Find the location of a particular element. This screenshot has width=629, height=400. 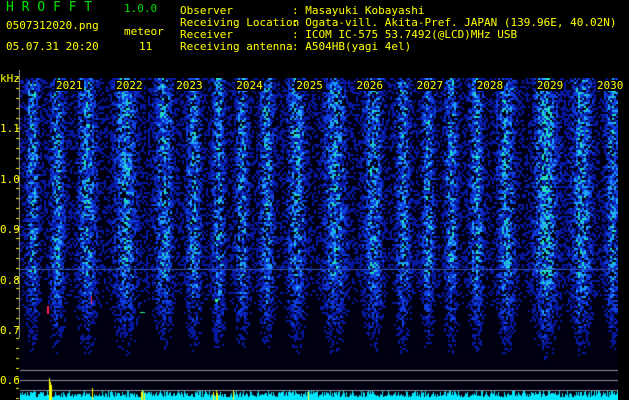

app-version: 1.0.0 is located at coordinates (141, 8).